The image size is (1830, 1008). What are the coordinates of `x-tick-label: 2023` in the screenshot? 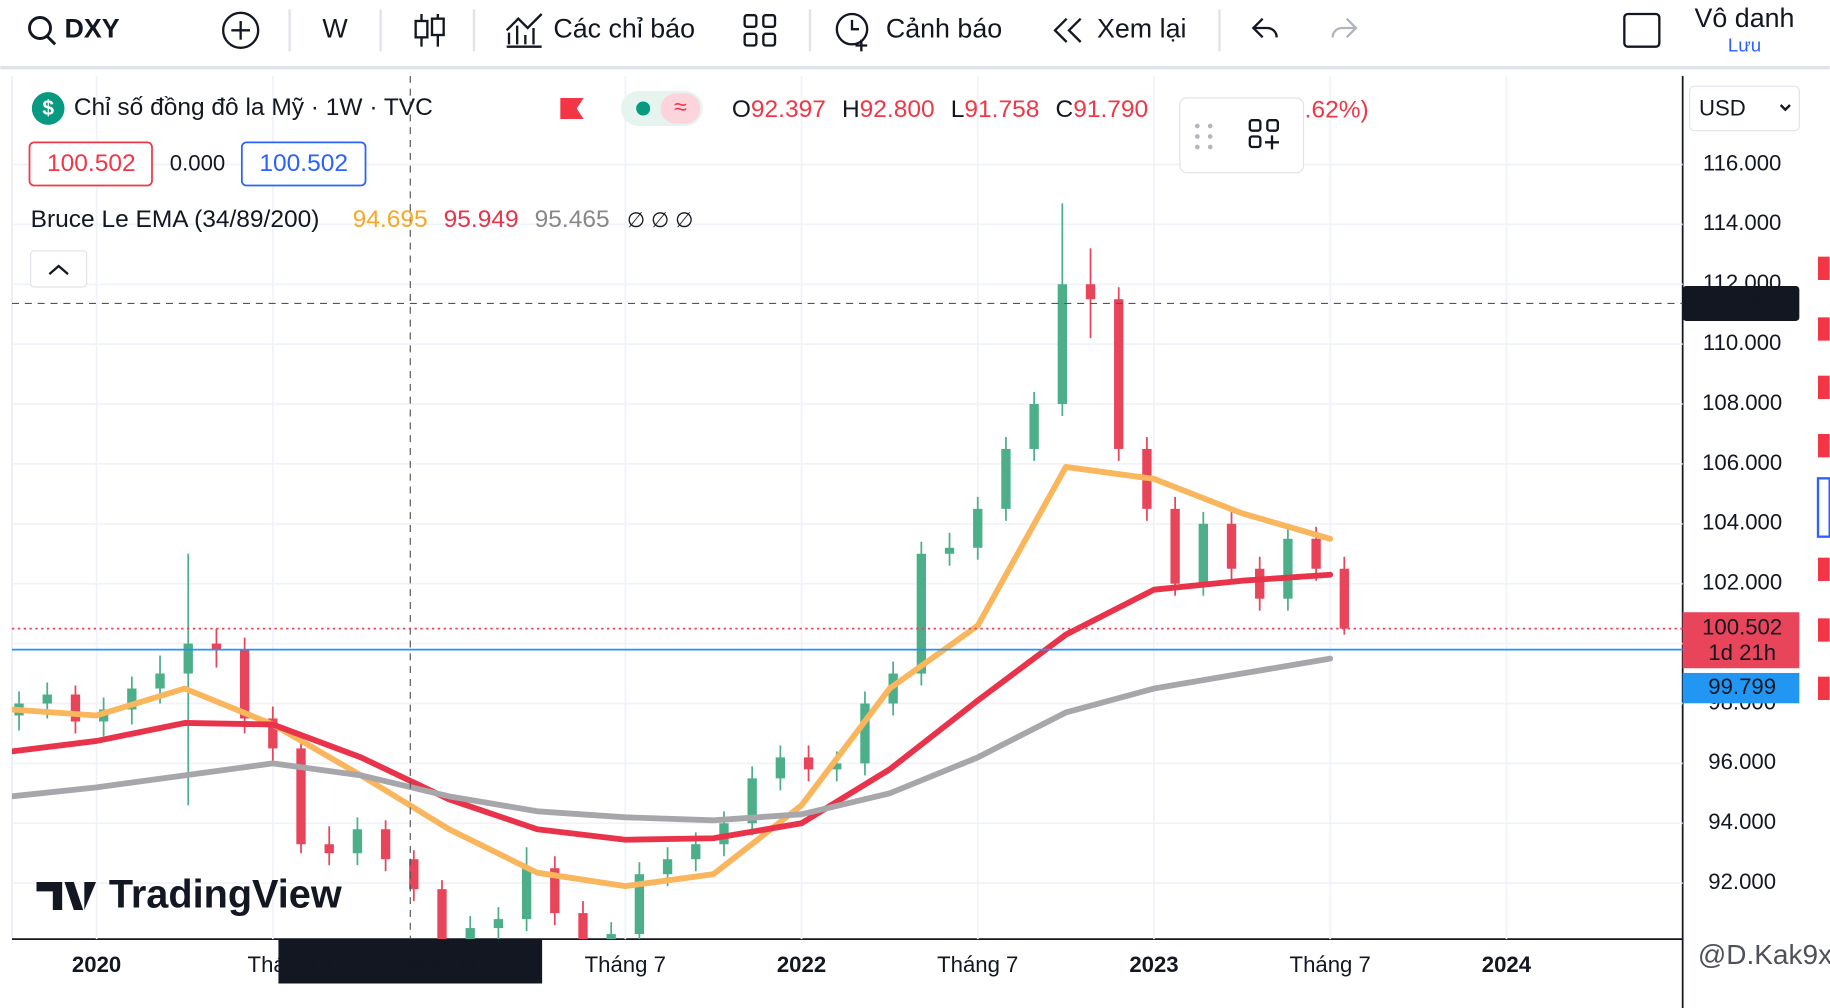 It's located at (1153, 964).